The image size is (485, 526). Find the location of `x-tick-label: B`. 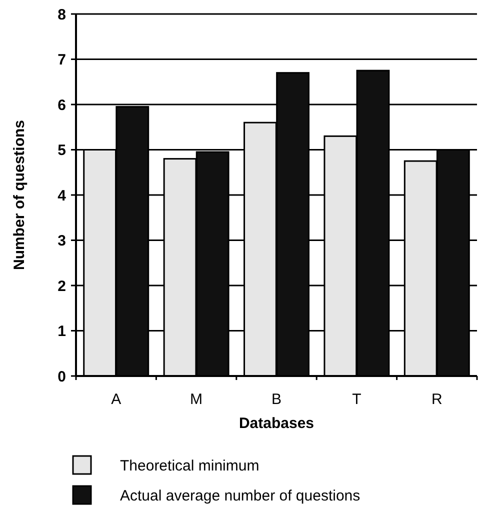

x-tick-label: B is located at coordinates (276, 399).